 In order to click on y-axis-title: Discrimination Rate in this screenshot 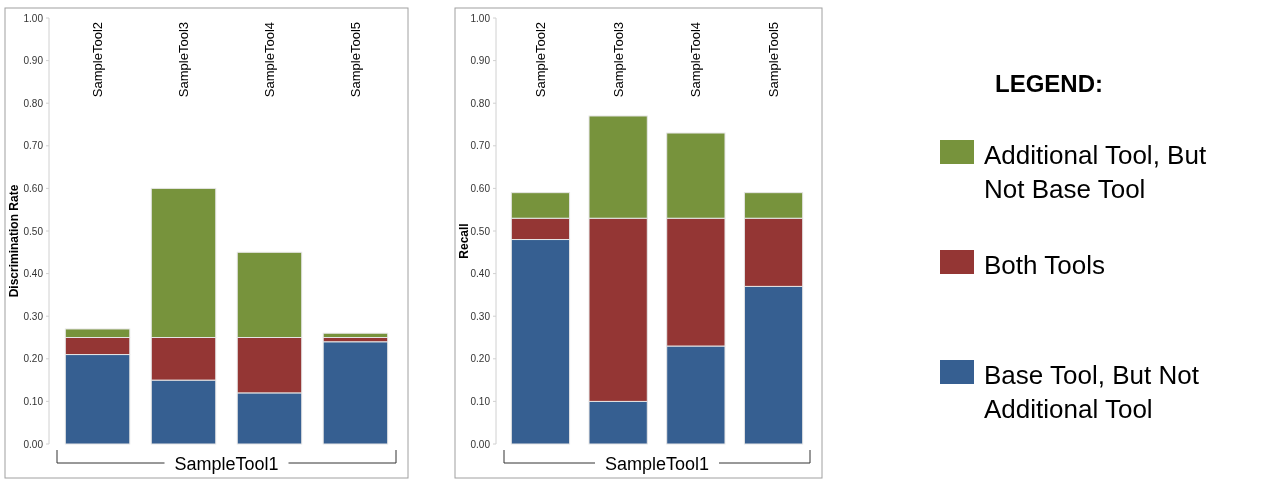, I will do `click(14, 241)`.